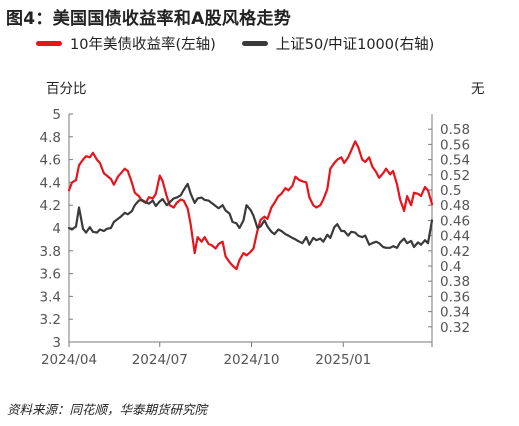 This screenshot has height=426, width=519. I want to click on right-y-tick-label: 0.4, so click(450, 267).